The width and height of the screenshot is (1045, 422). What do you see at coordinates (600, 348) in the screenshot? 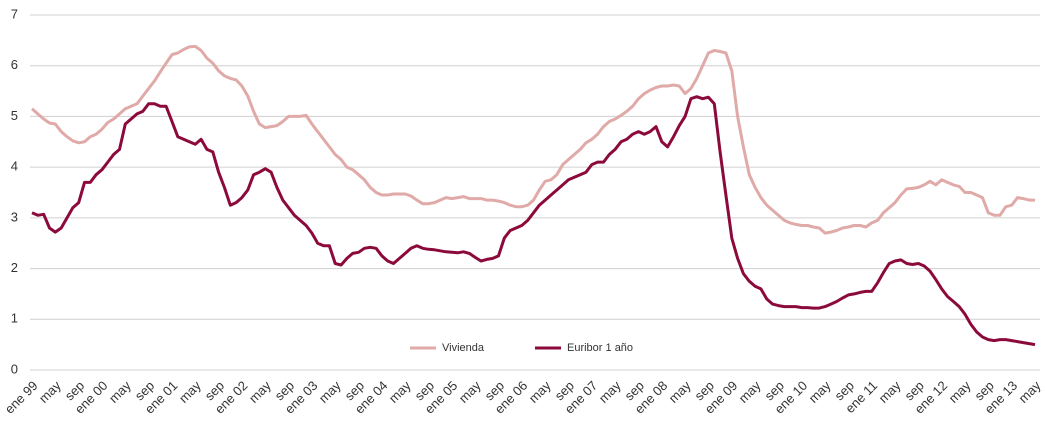
I see `legend-label: Euribor 1 año` at bounding box center [600, 348].